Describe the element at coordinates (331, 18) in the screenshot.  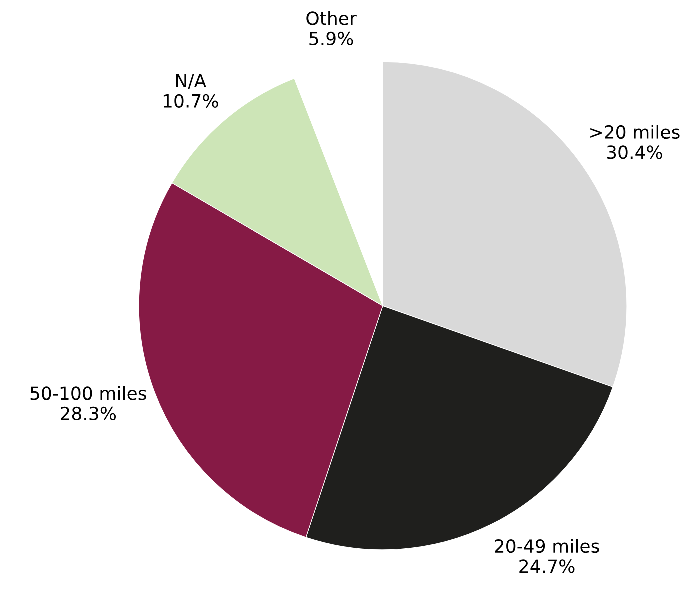
I see `slice-label: Other` at that location.